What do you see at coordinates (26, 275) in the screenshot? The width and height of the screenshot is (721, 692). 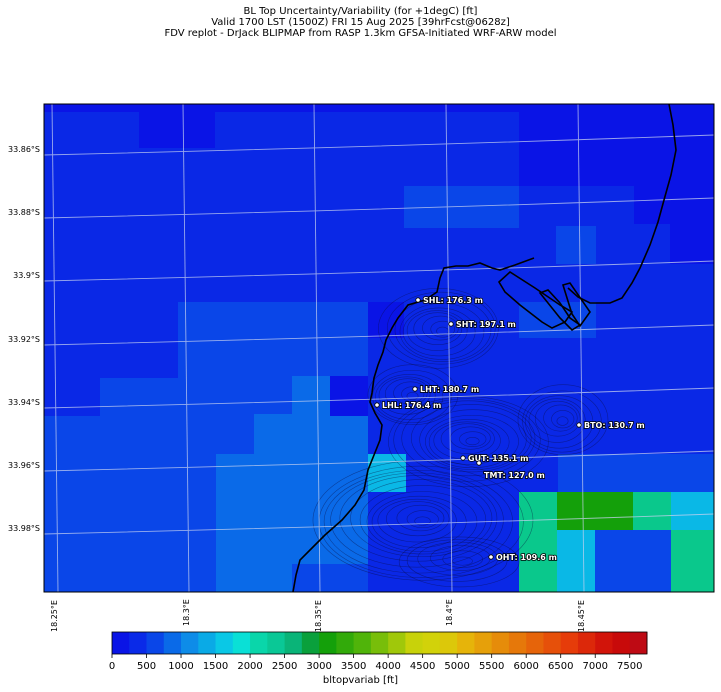 I see `lat-label: 33.9°S` at bounding box center [26, 275].